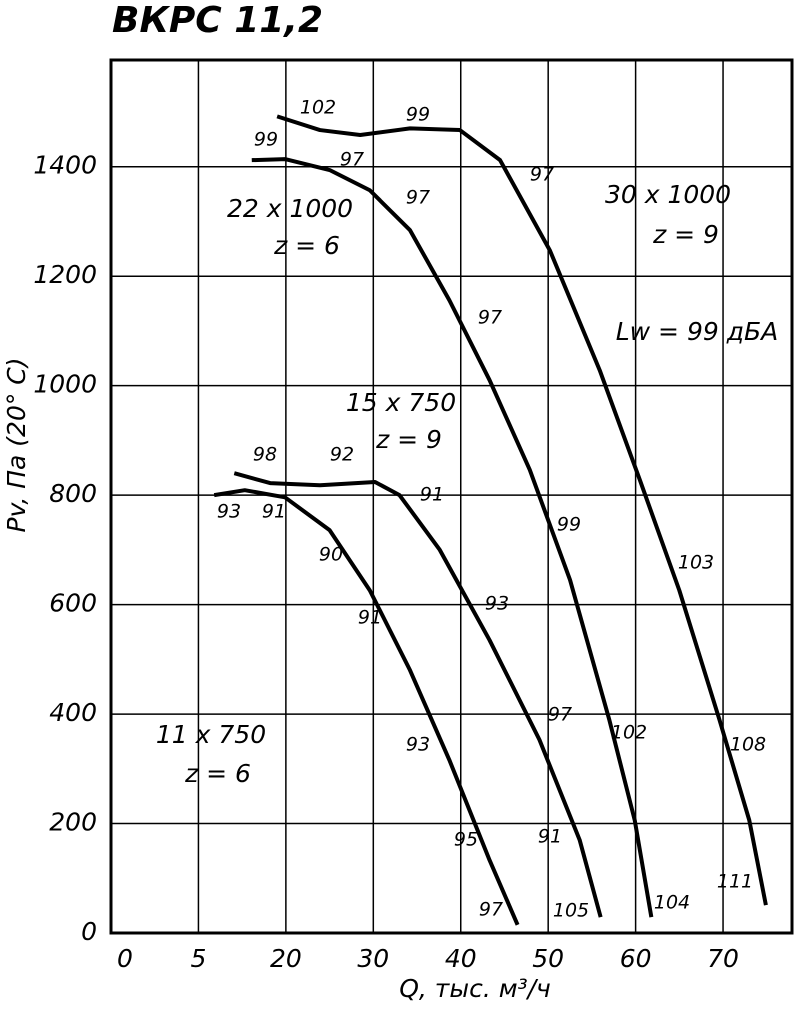 This screenshot has width=795, height=1010. Describe the element at coordinates (73, 822) in the screenshot. I see `y-tick-label: 200` at that location.